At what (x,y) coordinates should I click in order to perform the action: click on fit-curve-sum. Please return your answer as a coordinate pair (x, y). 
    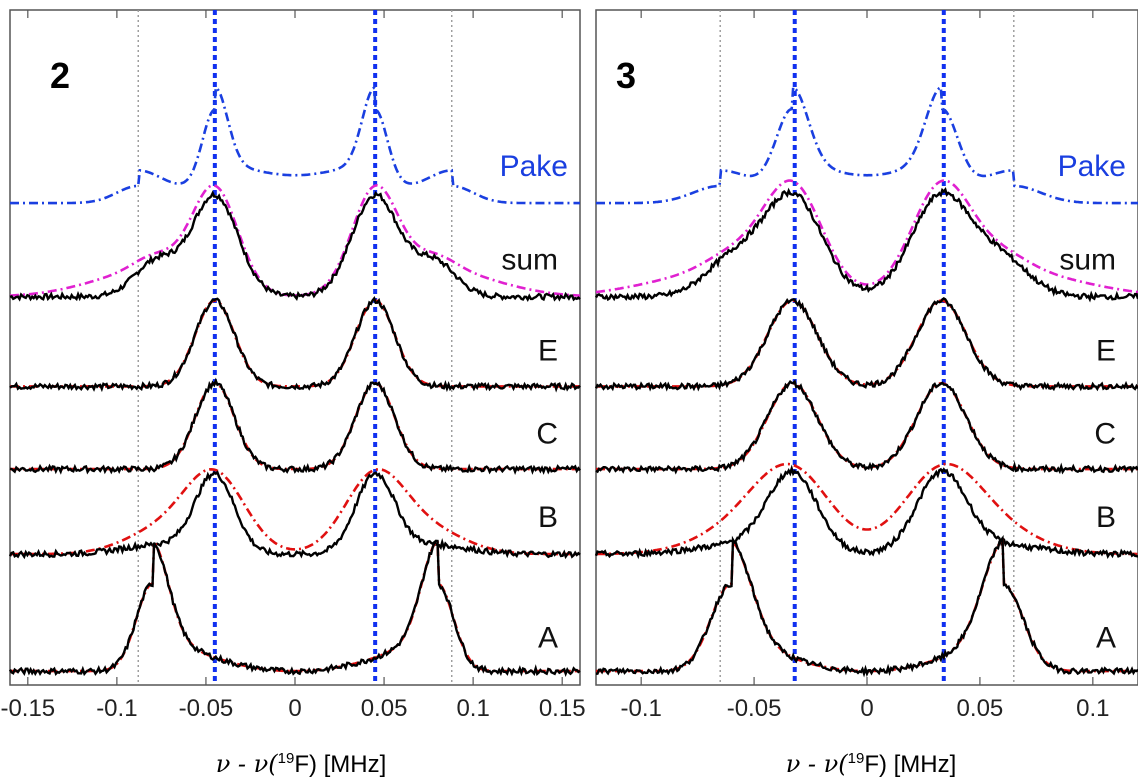
    Looking at the image, I should click on (295, 240).